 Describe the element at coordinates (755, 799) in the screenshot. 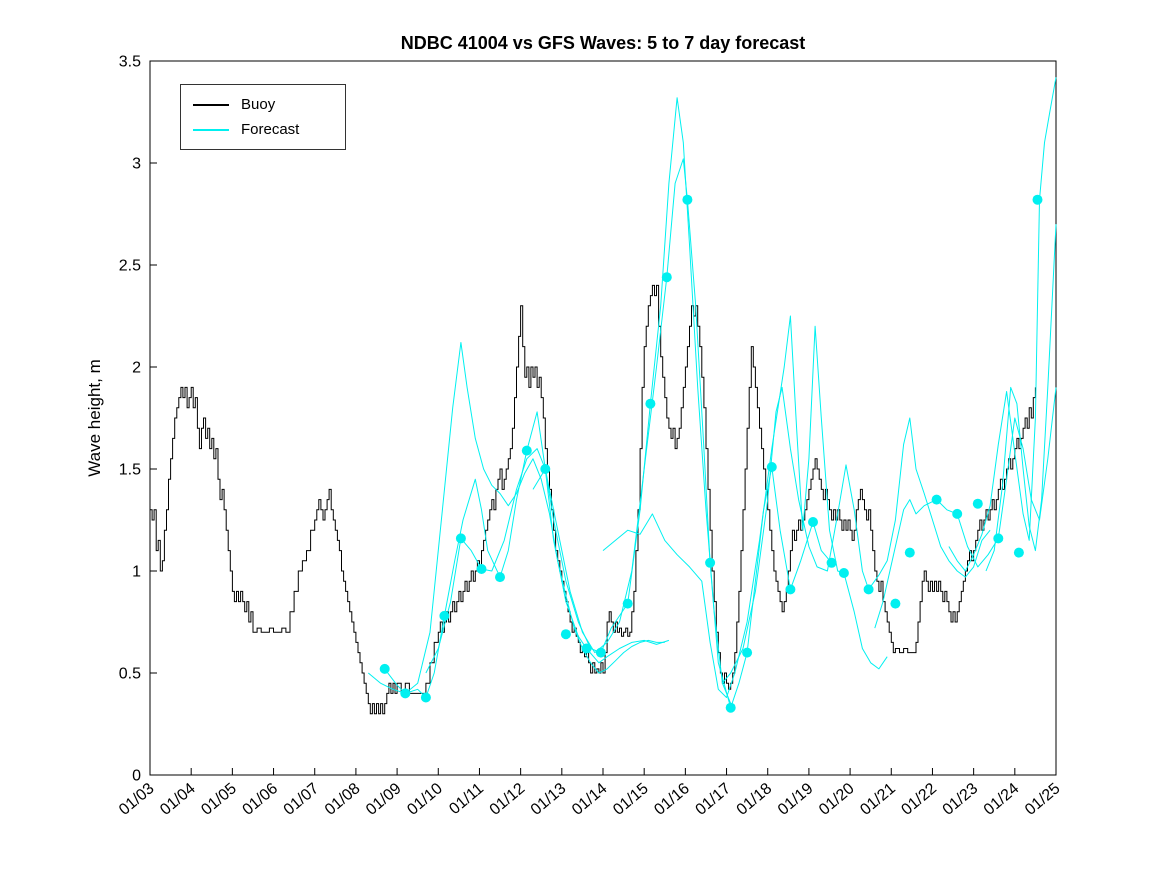

I see `x-tick-label: 01/18` at that location.